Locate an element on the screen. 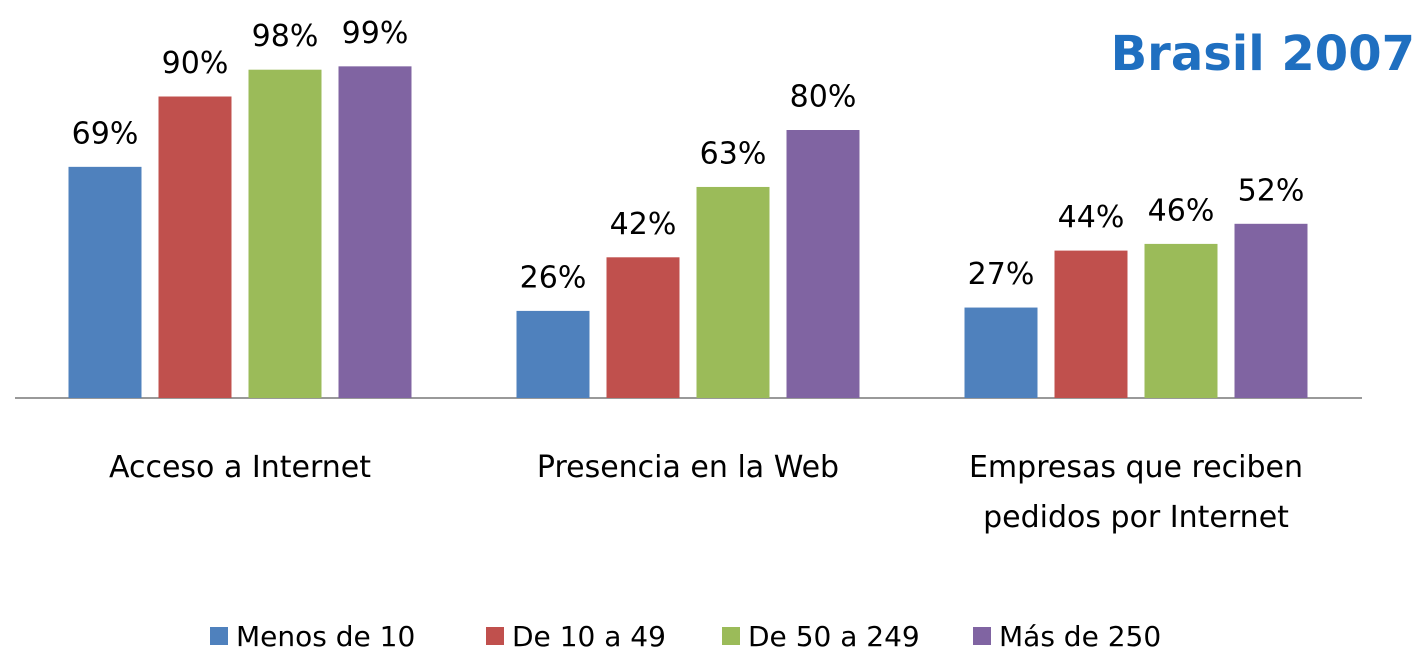  data-label: 27% is located at coordinates (1001, 274).